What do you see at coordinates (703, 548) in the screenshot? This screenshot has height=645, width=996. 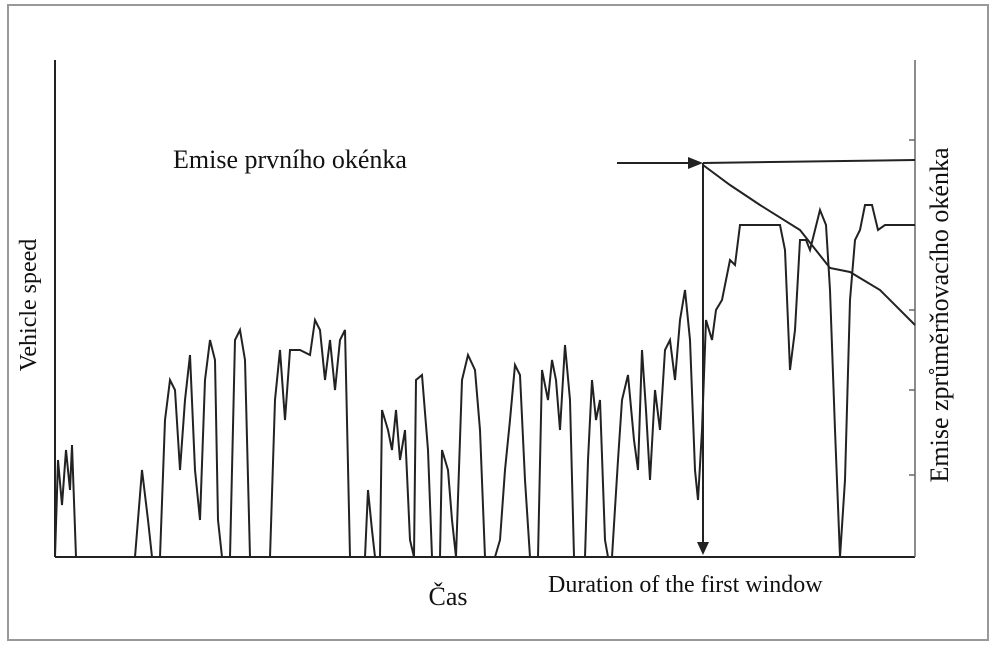 I see `duration-head` at bounding box center [703, 548].